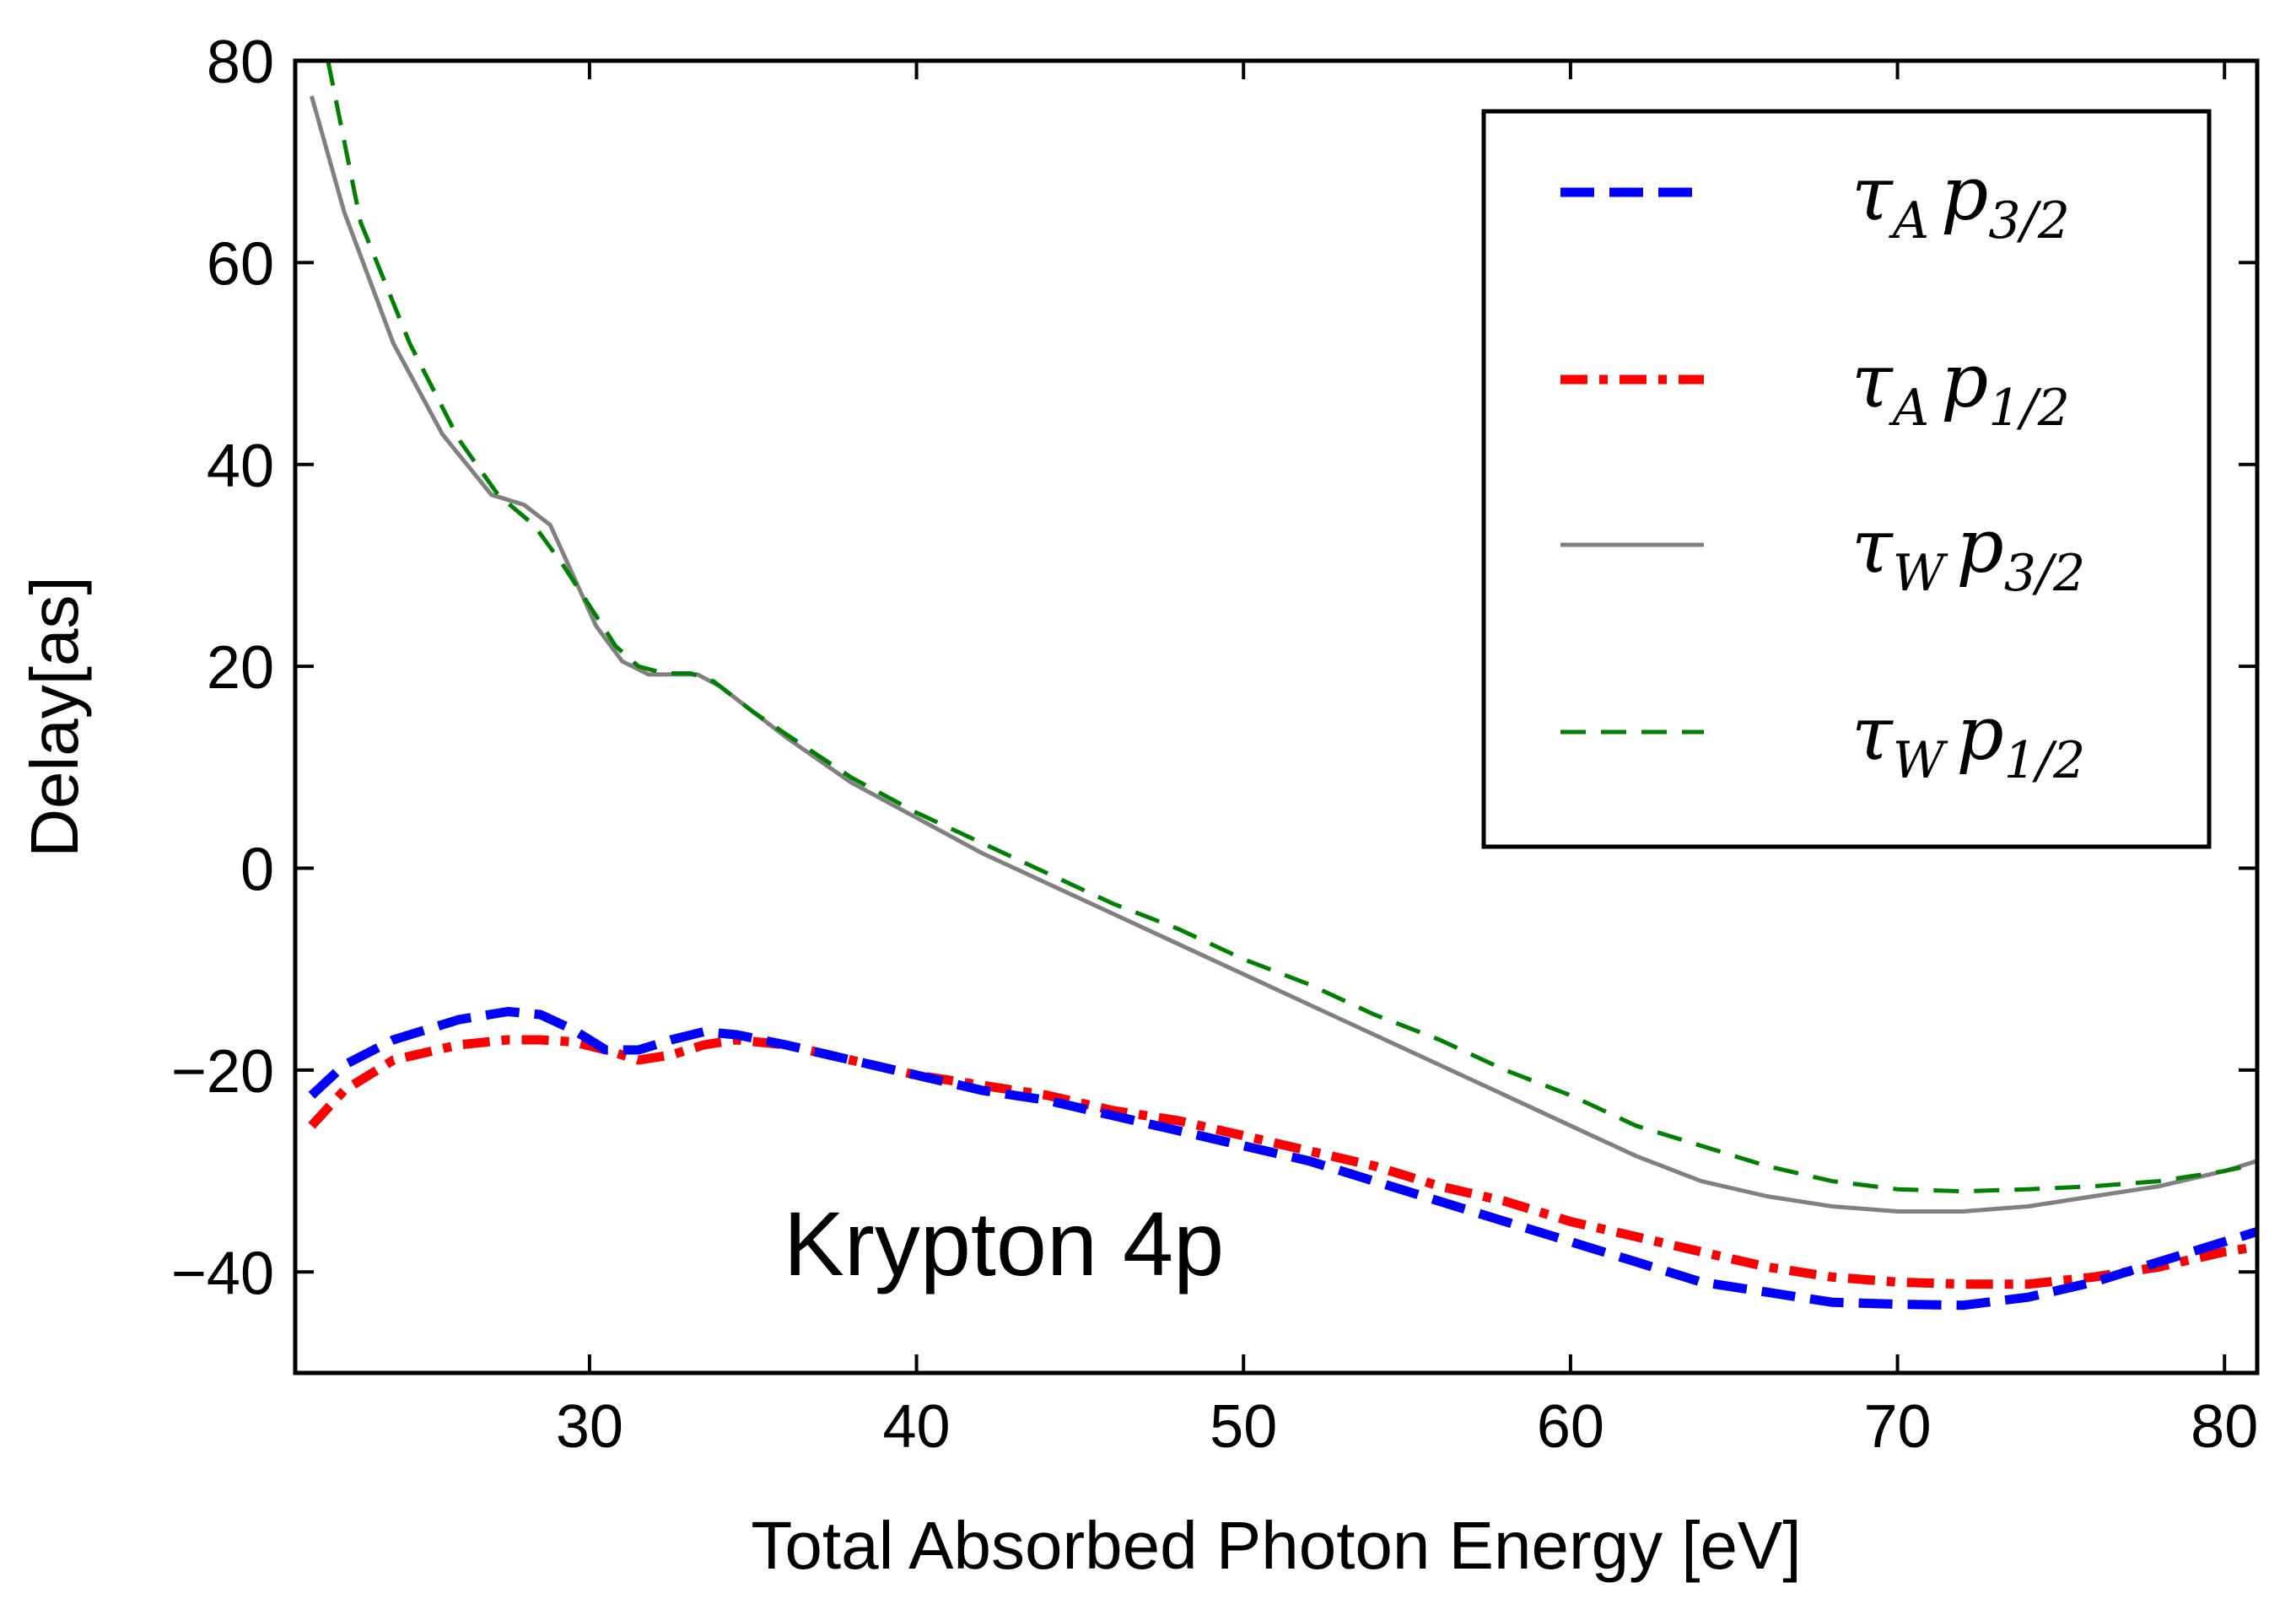 This screenshot has width=2296, height=1604. I want to click on x-tick-label: 40, so click(917, 1427).